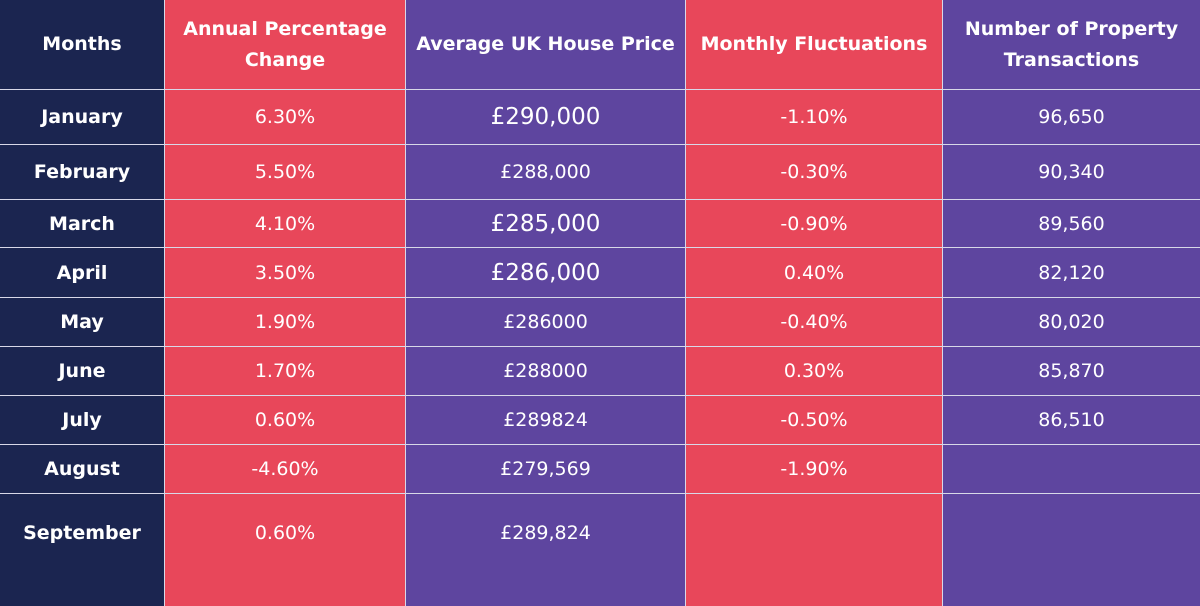 Image resolution: width=1200 pixels, height=606 pixels. I want to click on month-cell: June, so click(82, 371).